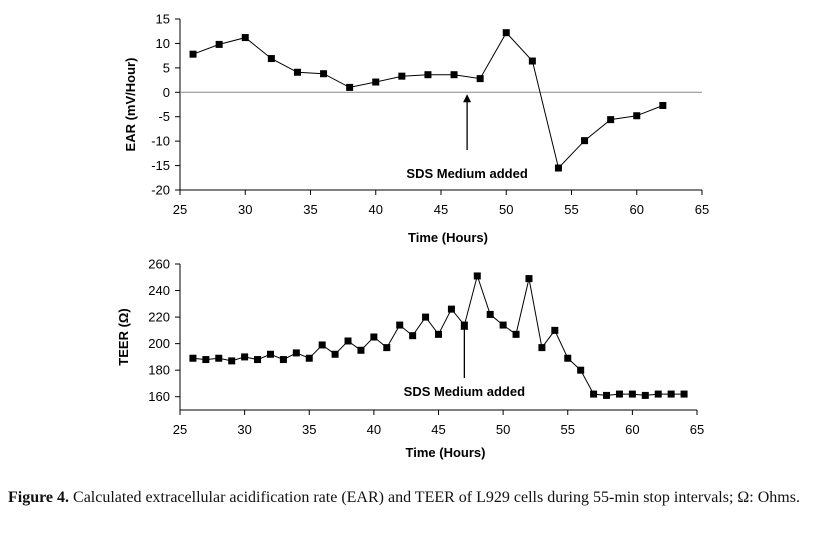 The width and height of the screenshot is (831, 543). What do you see at coordinates (159, 317) in the screenshot?
I see `teer-y-tick-label: 220` at bounding box center [159, 317].